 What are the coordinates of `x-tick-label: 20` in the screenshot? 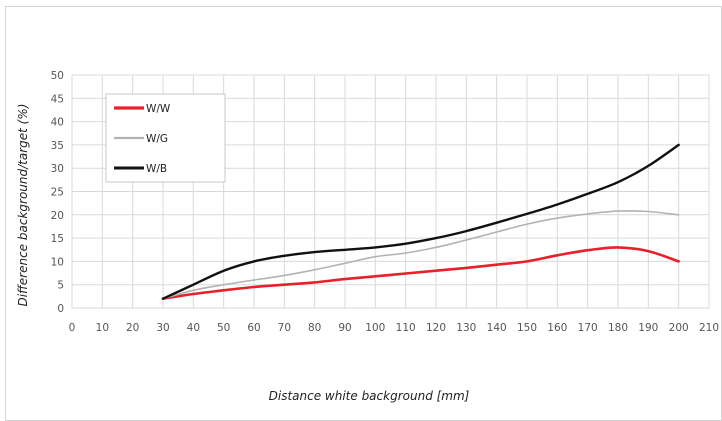 It's located at (132, 328).